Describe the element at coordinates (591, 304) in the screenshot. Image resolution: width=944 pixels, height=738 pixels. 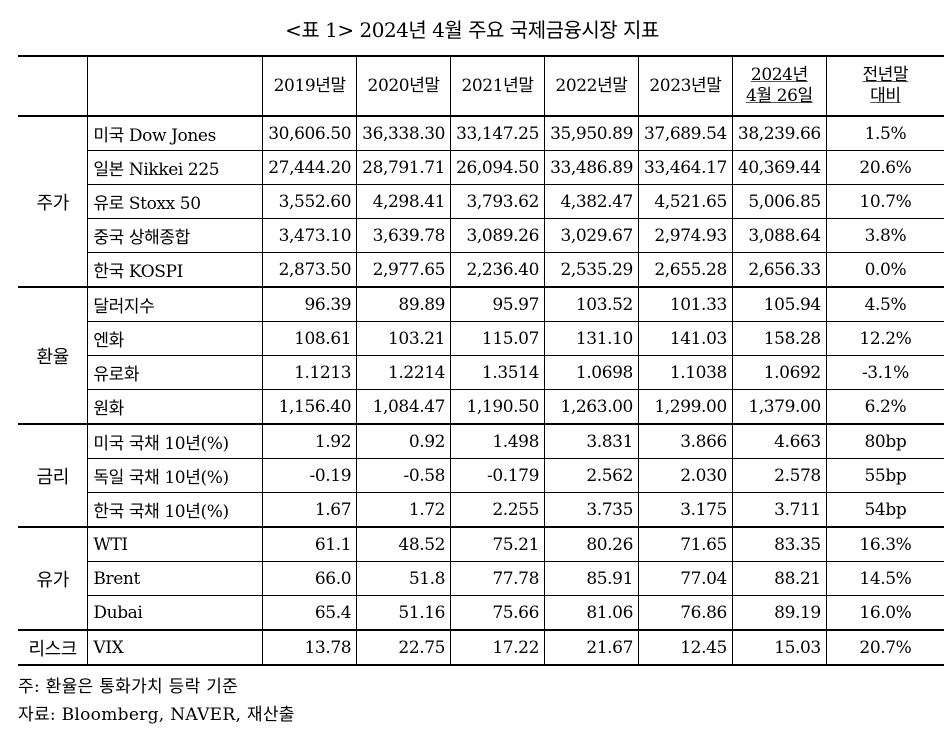
I see `value-cell: 103.52` at that location.